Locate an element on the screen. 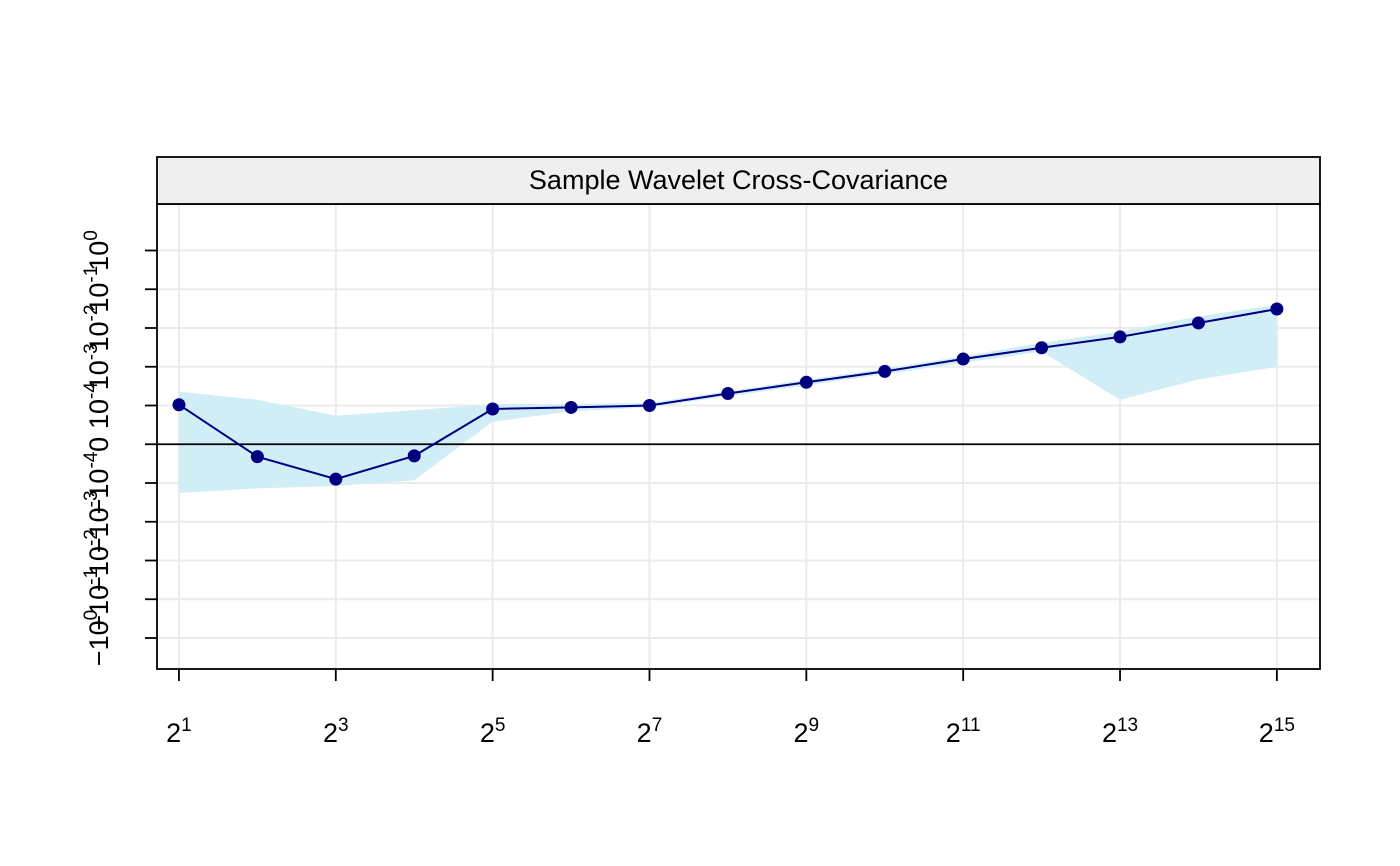 This screenshot has height=866, width=1400. svg-text: 10-4 is located at coordinates (97, 405).